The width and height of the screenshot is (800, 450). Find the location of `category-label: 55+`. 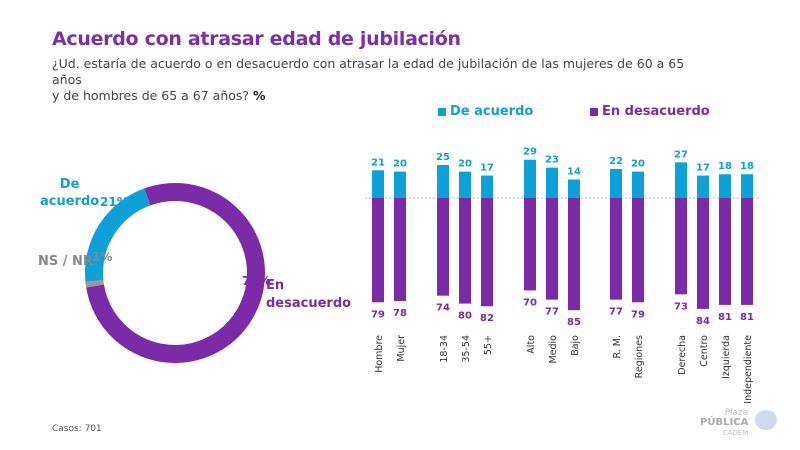

category-label: 55+ is located at coordinates (488, 345).